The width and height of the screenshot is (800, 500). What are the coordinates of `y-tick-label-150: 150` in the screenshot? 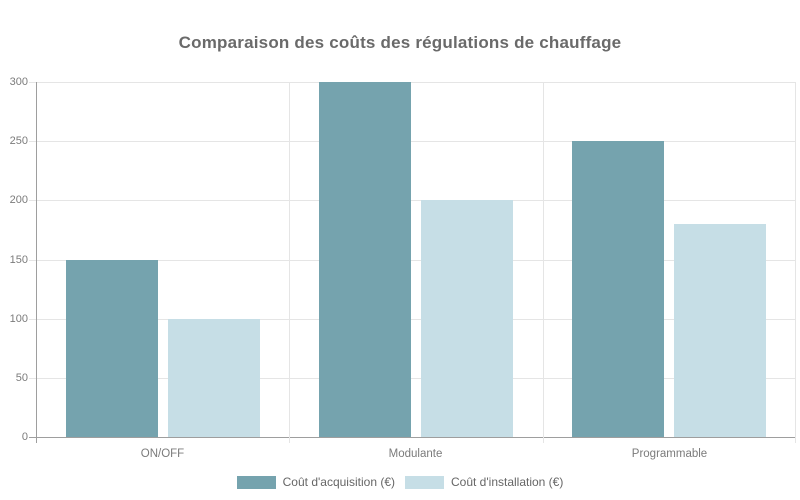 It's located at (18, 260).